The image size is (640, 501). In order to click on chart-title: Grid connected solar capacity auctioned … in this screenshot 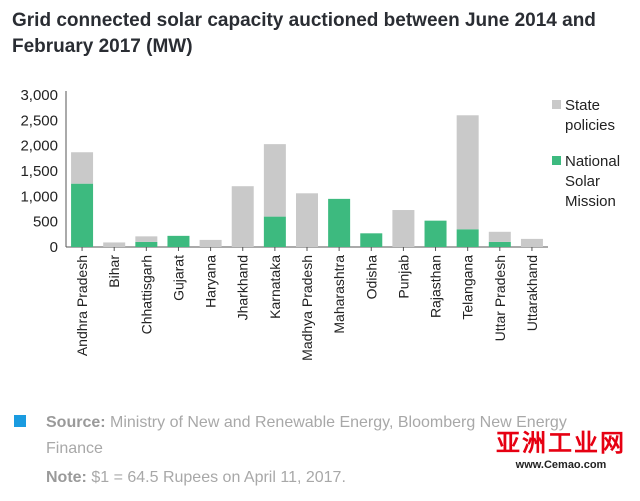, I will do `click(304, 33)`.